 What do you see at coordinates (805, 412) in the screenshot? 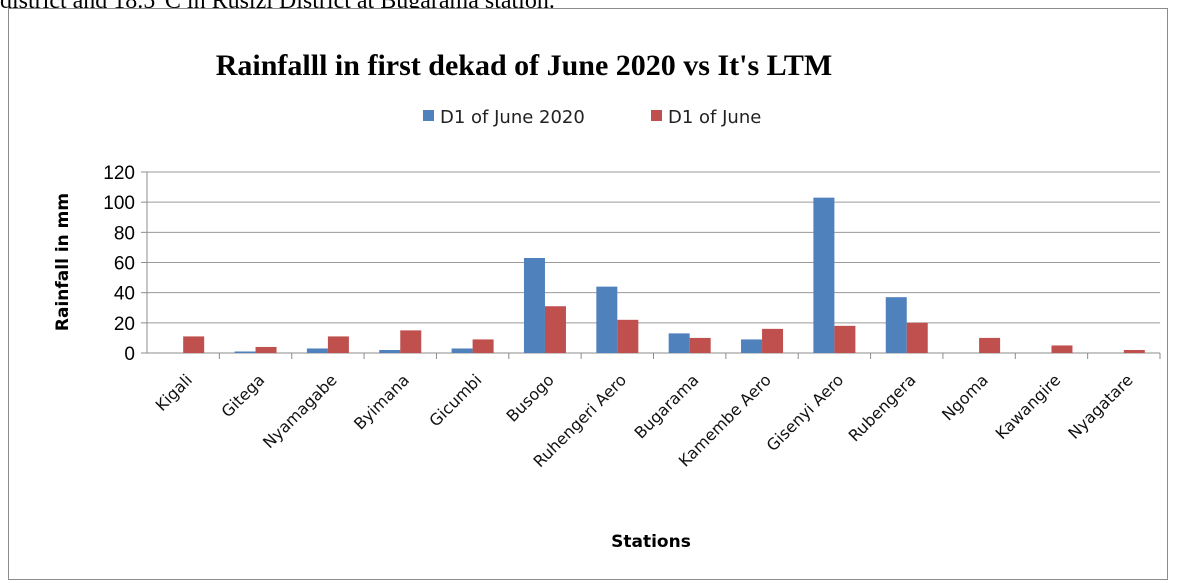
I see `x-category-label: Gisenyi Aero` at bounding box center [805, 412].